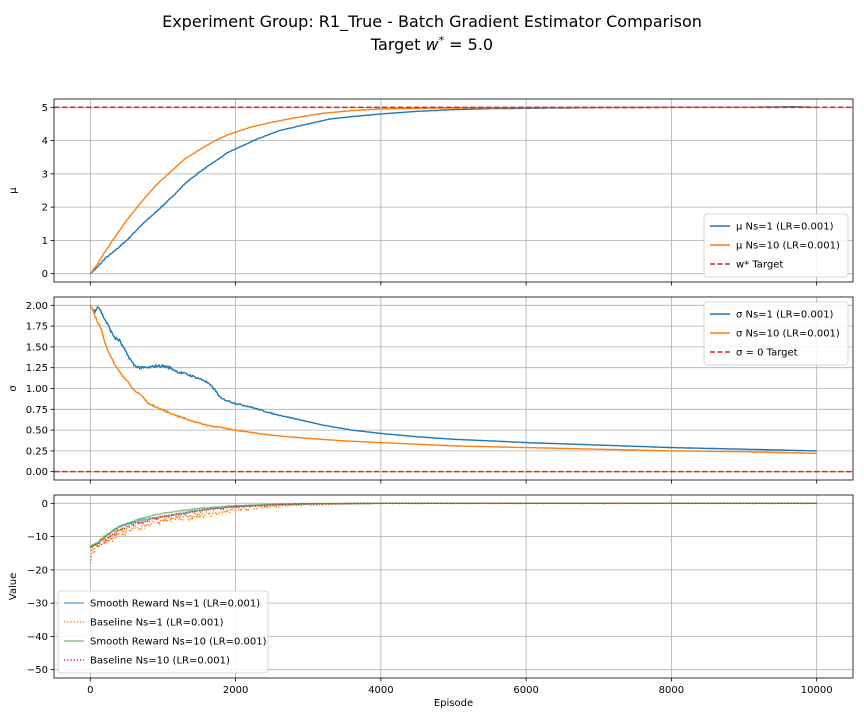 This screenshot has width=864, height=720. I want to click on y-tick-label: 0.50, so click(37, 431).